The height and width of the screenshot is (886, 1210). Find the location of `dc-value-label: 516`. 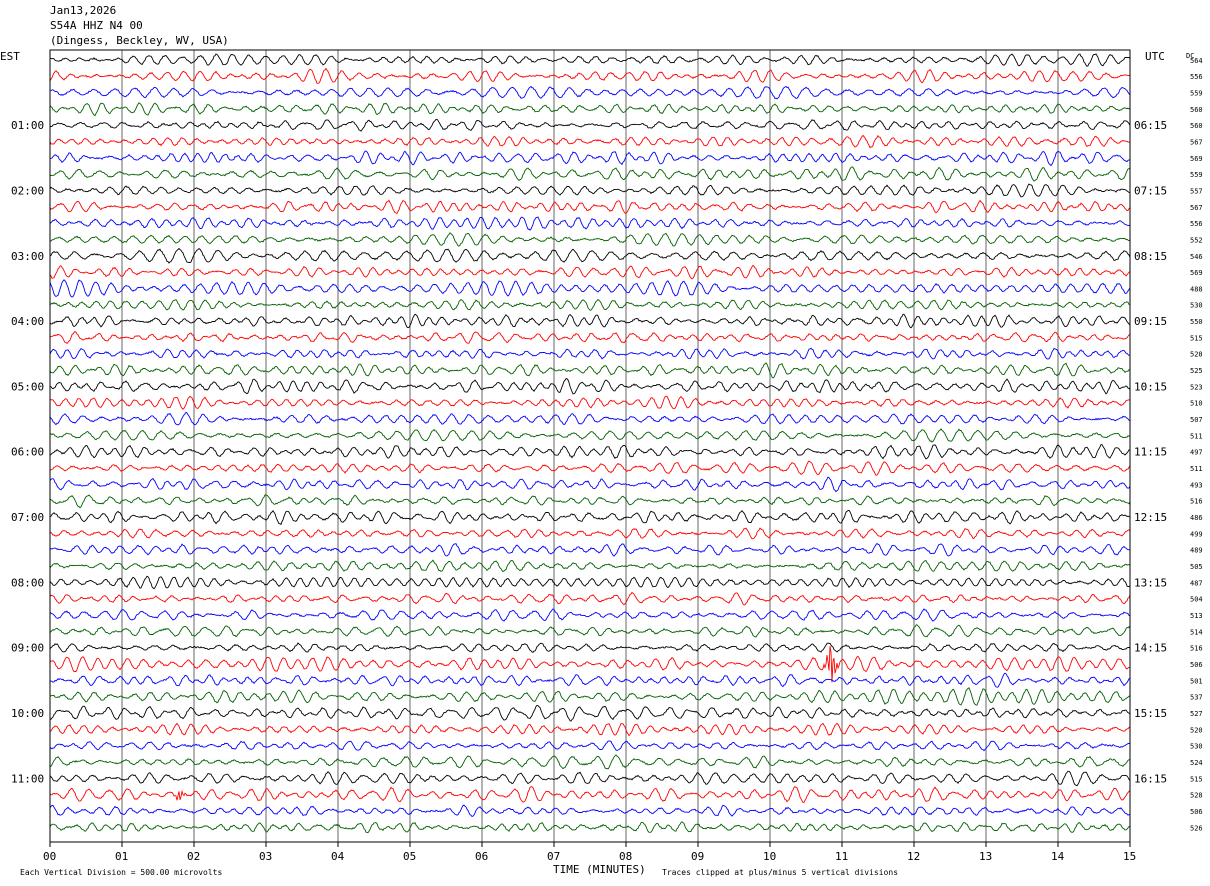

dc-value-label: 516 is located at coordinates (1196, 649).